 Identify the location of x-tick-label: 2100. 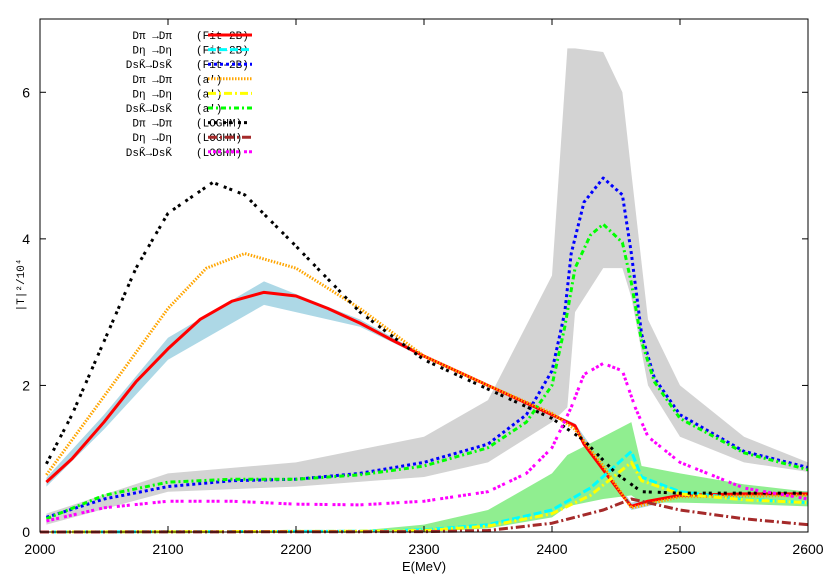
(167, 549).